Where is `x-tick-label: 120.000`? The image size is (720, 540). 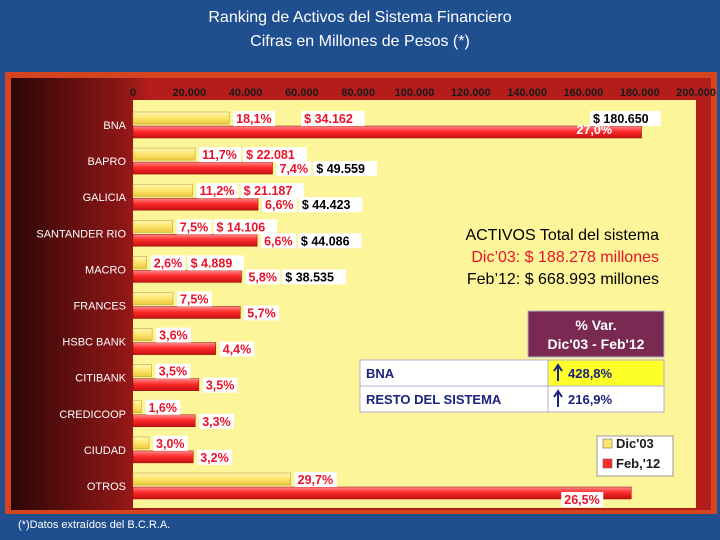
x-tick-label: 120.000 is located at coordinates (471, 93).